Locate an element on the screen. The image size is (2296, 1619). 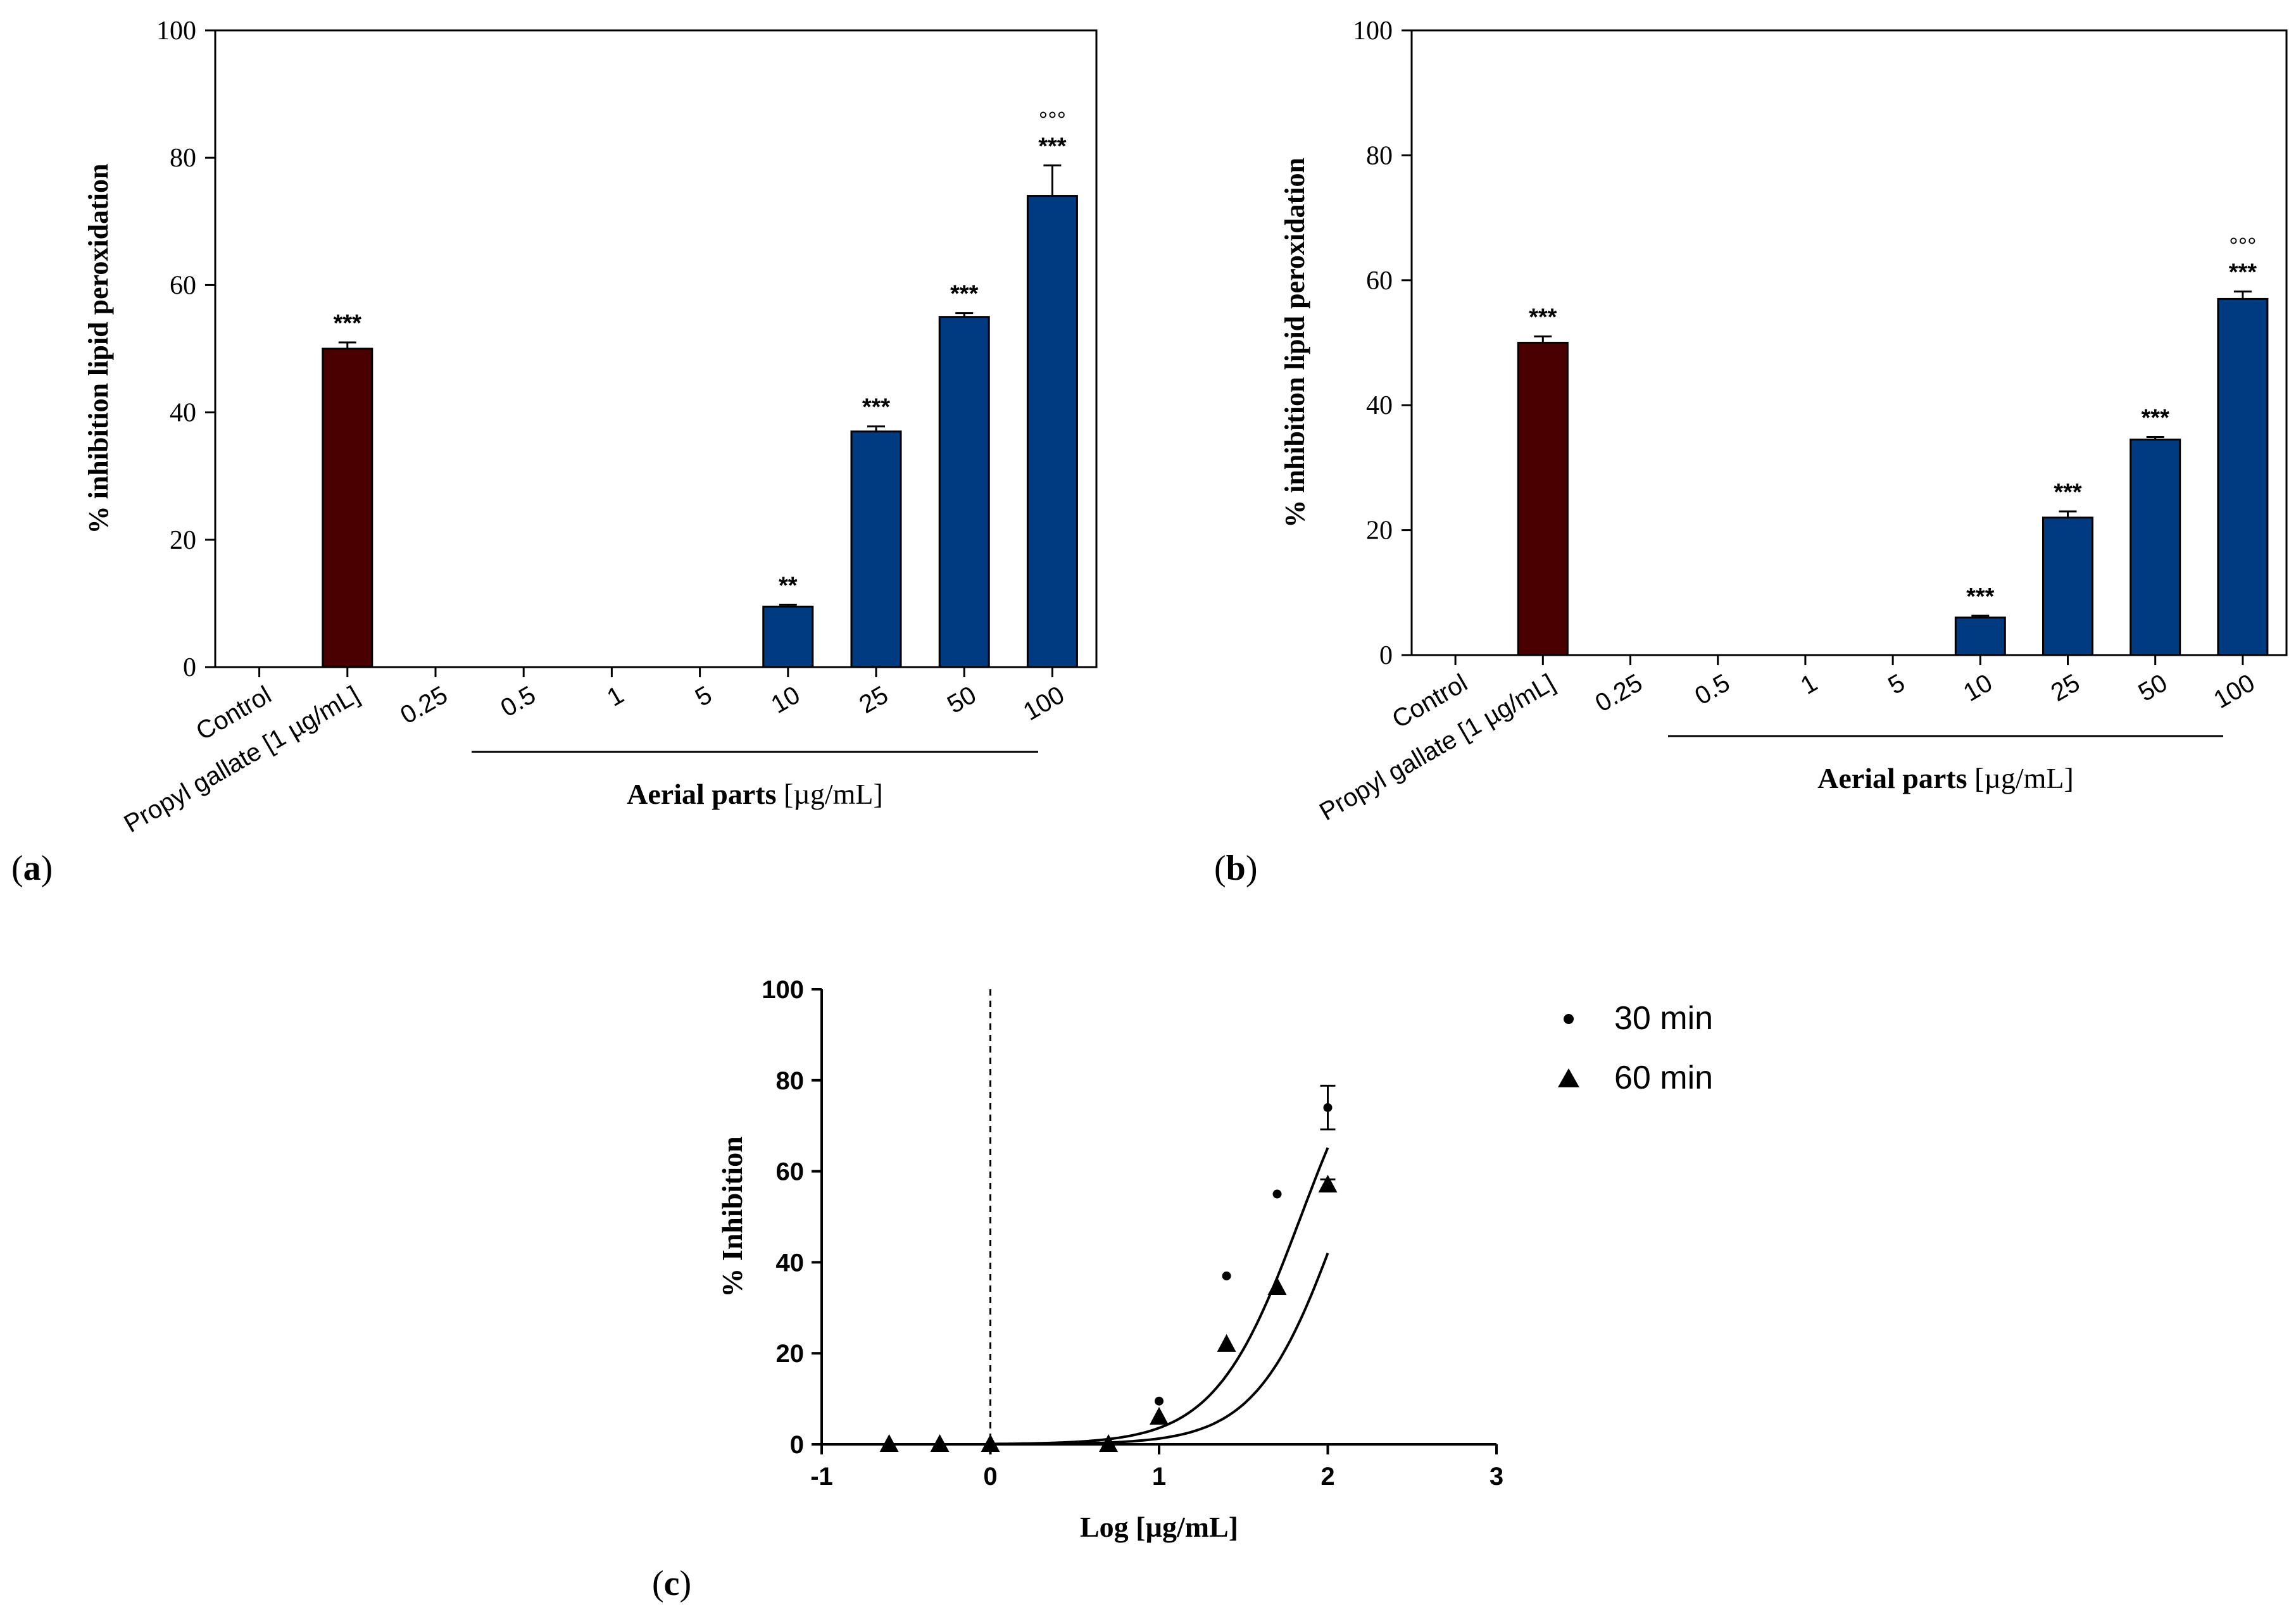
legend-label-30-min: 30 min is located at coordinates (1663, 1018).